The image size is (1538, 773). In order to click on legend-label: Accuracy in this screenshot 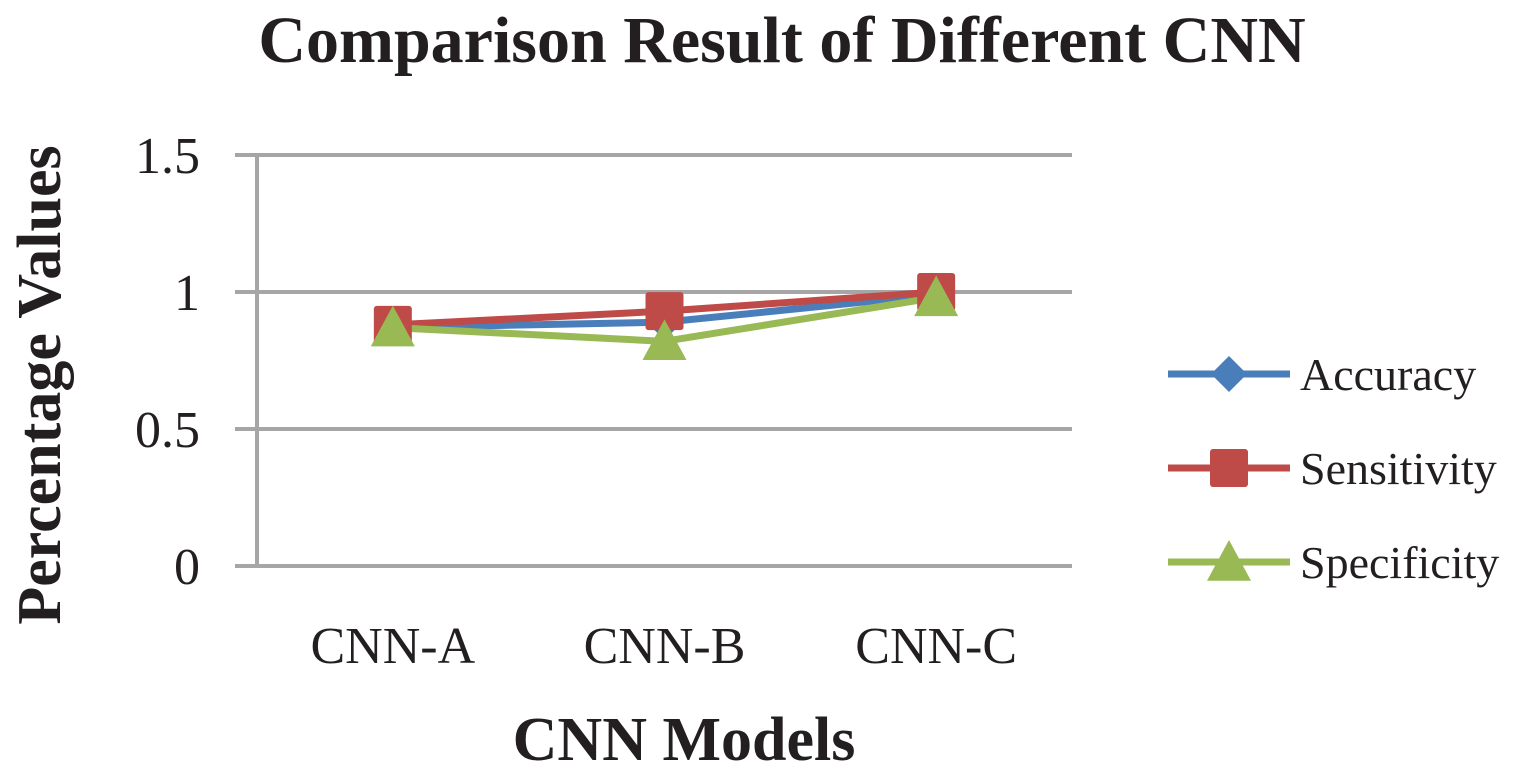, I will do `click(1388, 374)`.